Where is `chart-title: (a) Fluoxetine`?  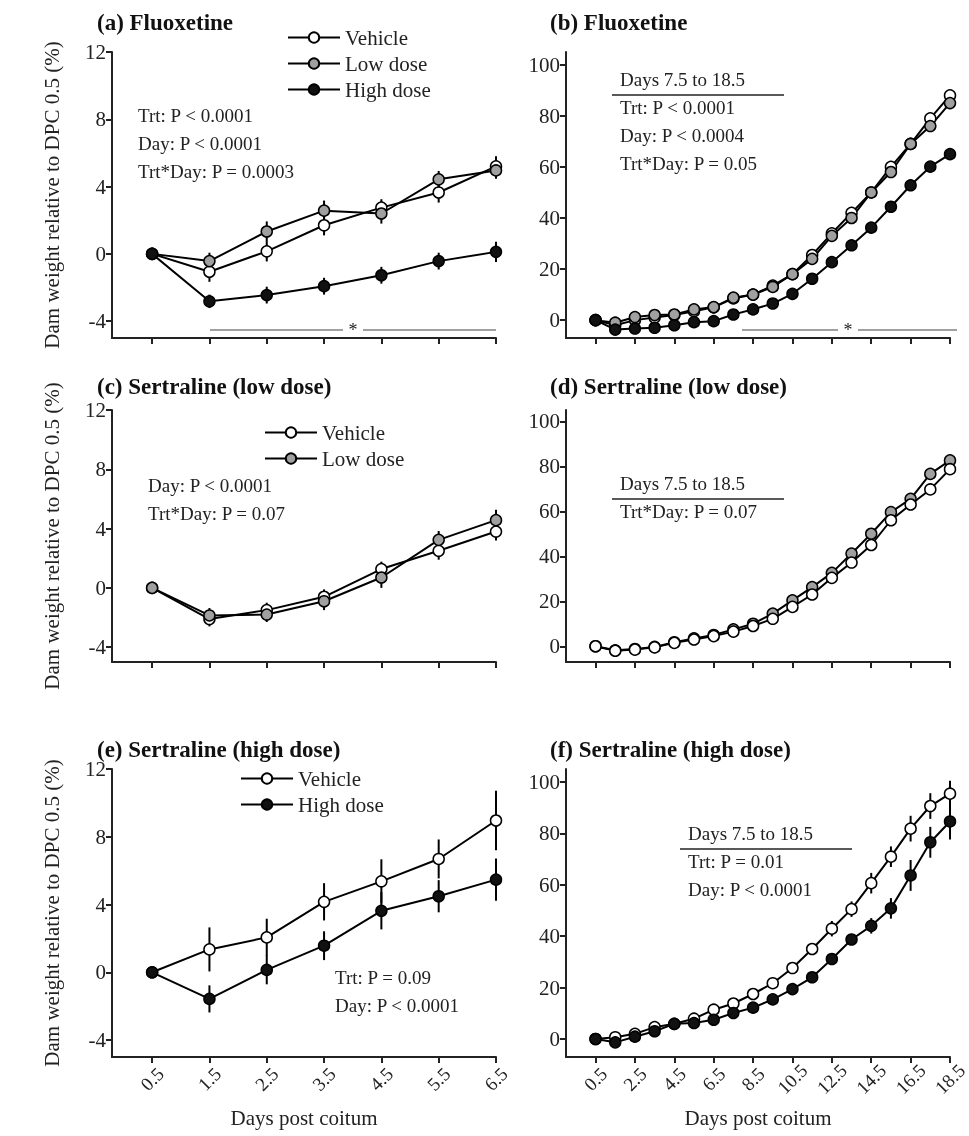 chart-title: (a) Fluoxetine is located at coordinates (165, 22).